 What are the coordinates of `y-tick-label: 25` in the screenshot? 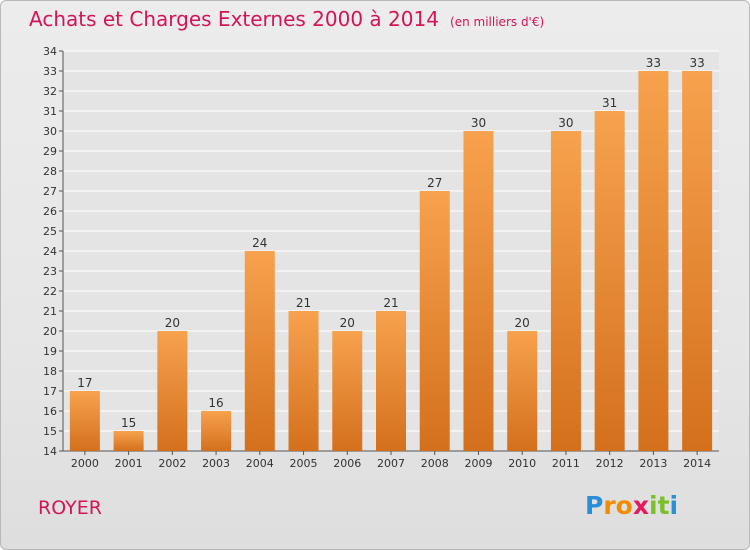 It's located at (50, 231).